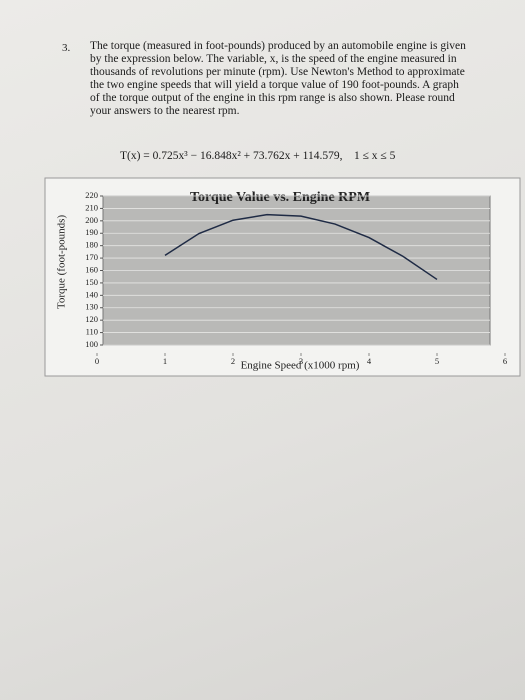 The width and height of the screenshot is (525, 700). What do you see at coordinates (92, 332) in the screenshot?
I see `y-tick-label: 110` at bounding box center [92, 332].